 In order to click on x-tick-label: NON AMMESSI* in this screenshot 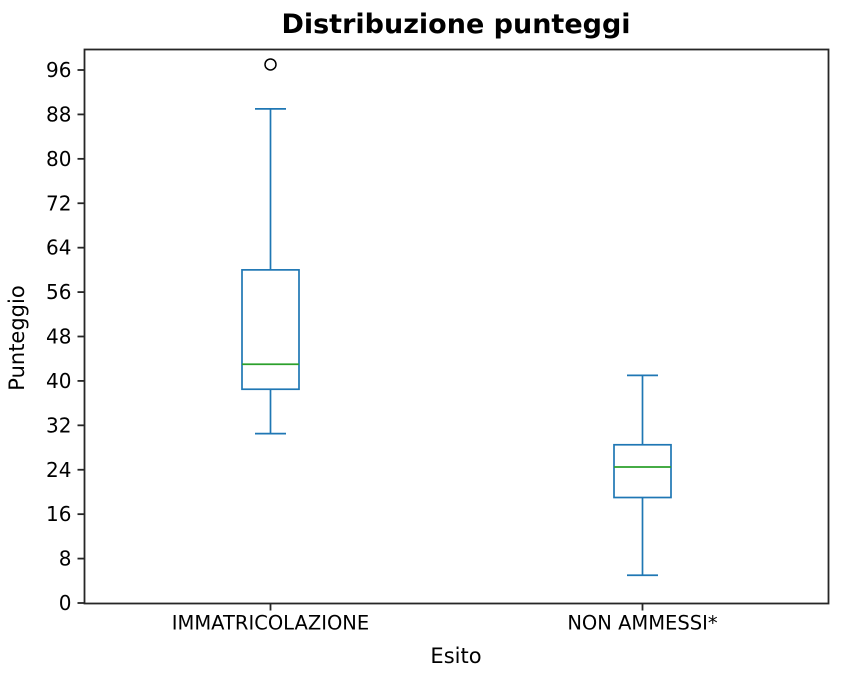, I will do `click(642, 623)`.